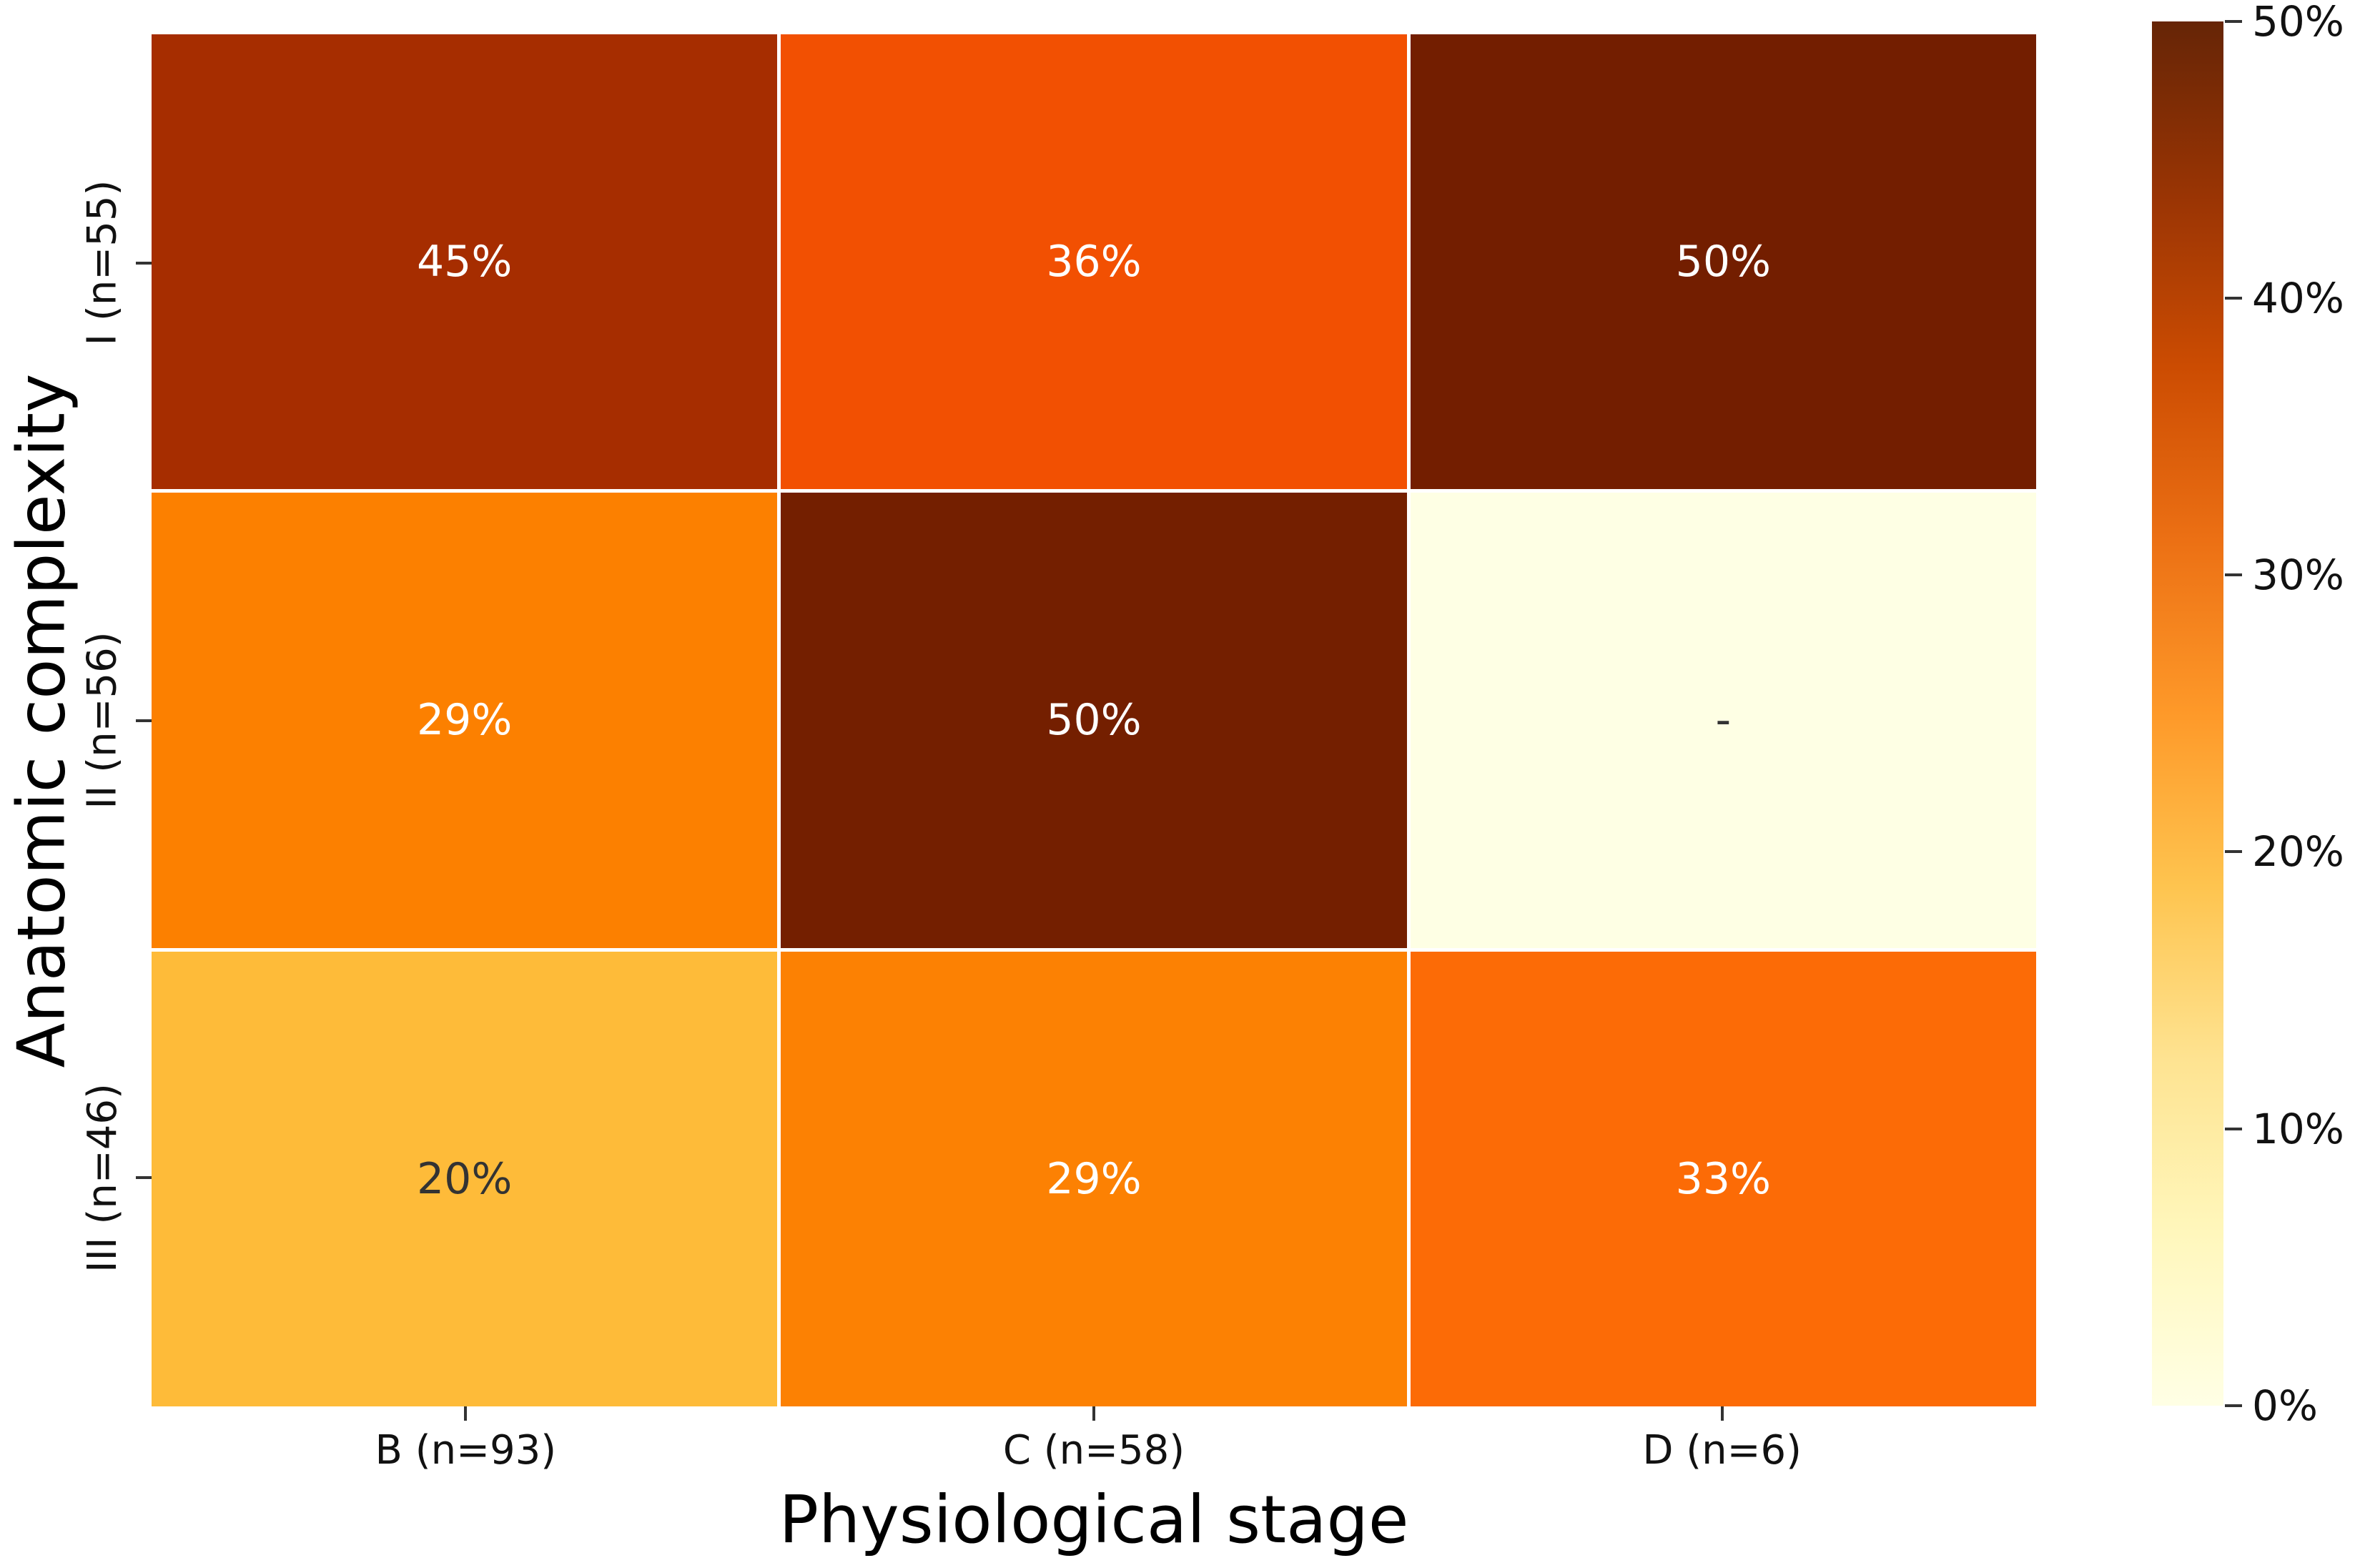 Image resolution: width=2355 pixels, height=1568 pixels. I want to click on cell-value: 20%, so click(464, 1178).